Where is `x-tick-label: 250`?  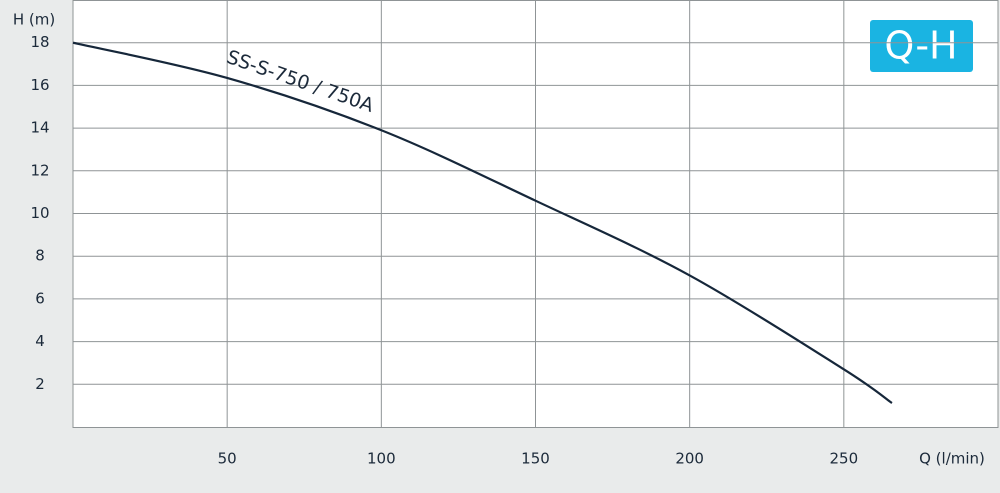 x-tick-label: 250 is located at coordinates (844, 459).